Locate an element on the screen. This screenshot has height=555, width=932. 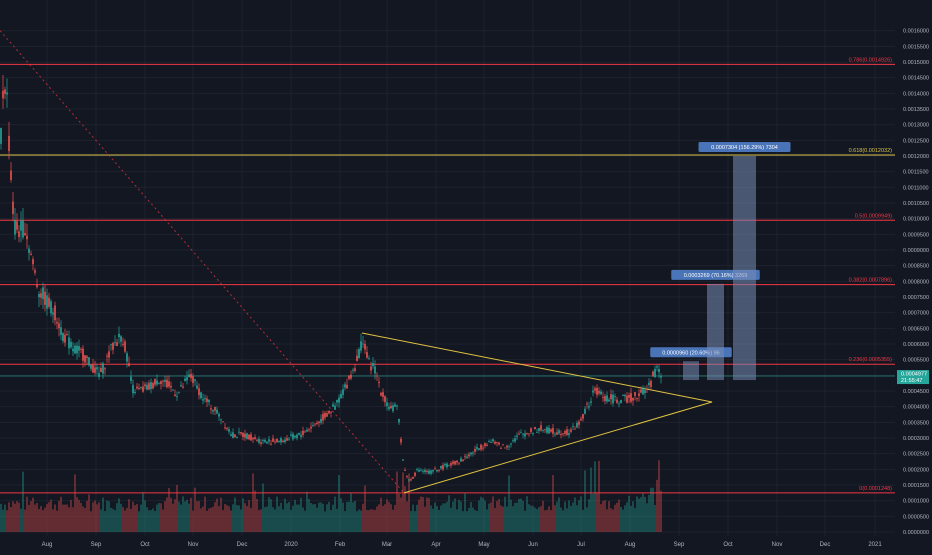
time-axis-label: Feb is located at coordinates (340, 545).